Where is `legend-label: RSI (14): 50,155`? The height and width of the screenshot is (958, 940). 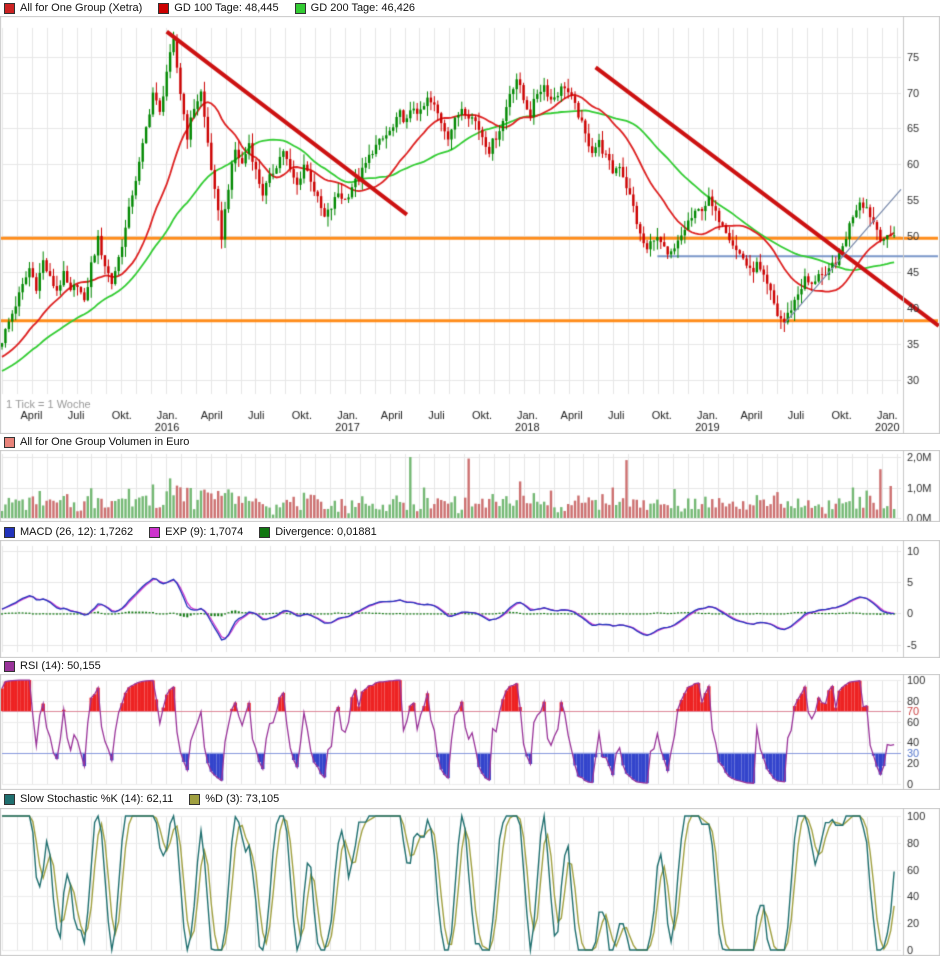
legend-label: RSI (14): 50,155 is located at coordinates (60, 666).